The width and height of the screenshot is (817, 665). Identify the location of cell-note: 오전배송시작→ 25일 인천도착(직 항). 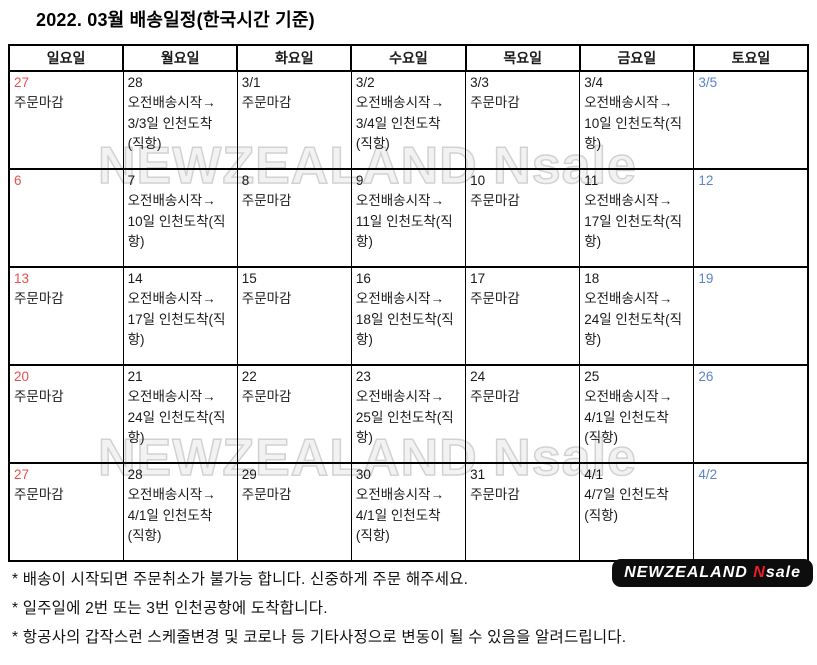
(404, 417).